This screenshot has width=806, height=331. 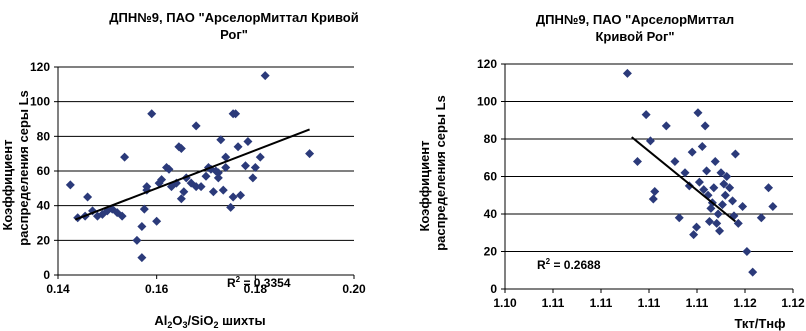 What do you see at coordinates (58, 289) in the screenshot?
I see `x-tick-label: 0.14` at bounding box center [58, 289].